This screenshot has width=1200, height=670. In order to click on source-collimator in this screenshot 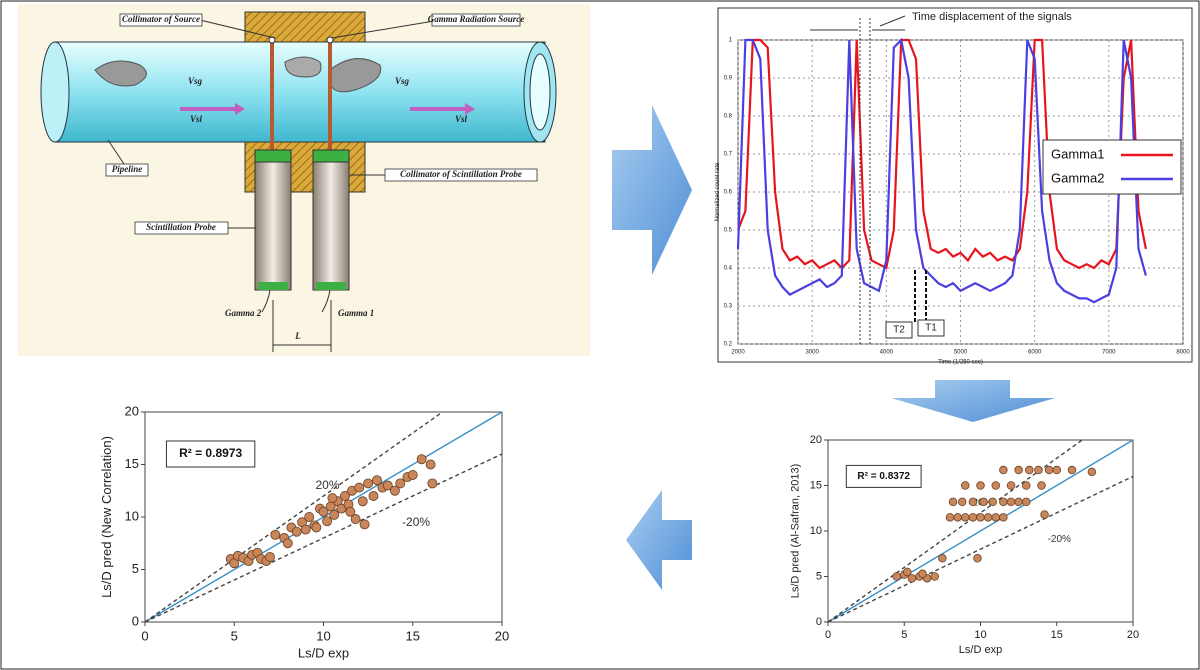, I will do `click(305, 27)`.